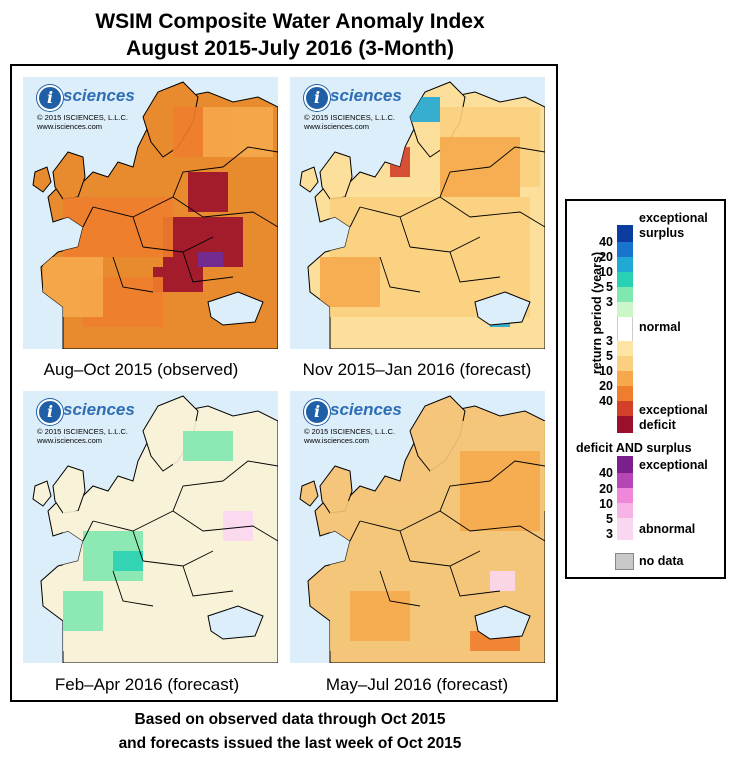  What do you see at coordinates (417, 369) in the screenshot?
I see `panel-caption: Nov 2015–Jan 2016 (forecast)` at bounding box center [417, 369].